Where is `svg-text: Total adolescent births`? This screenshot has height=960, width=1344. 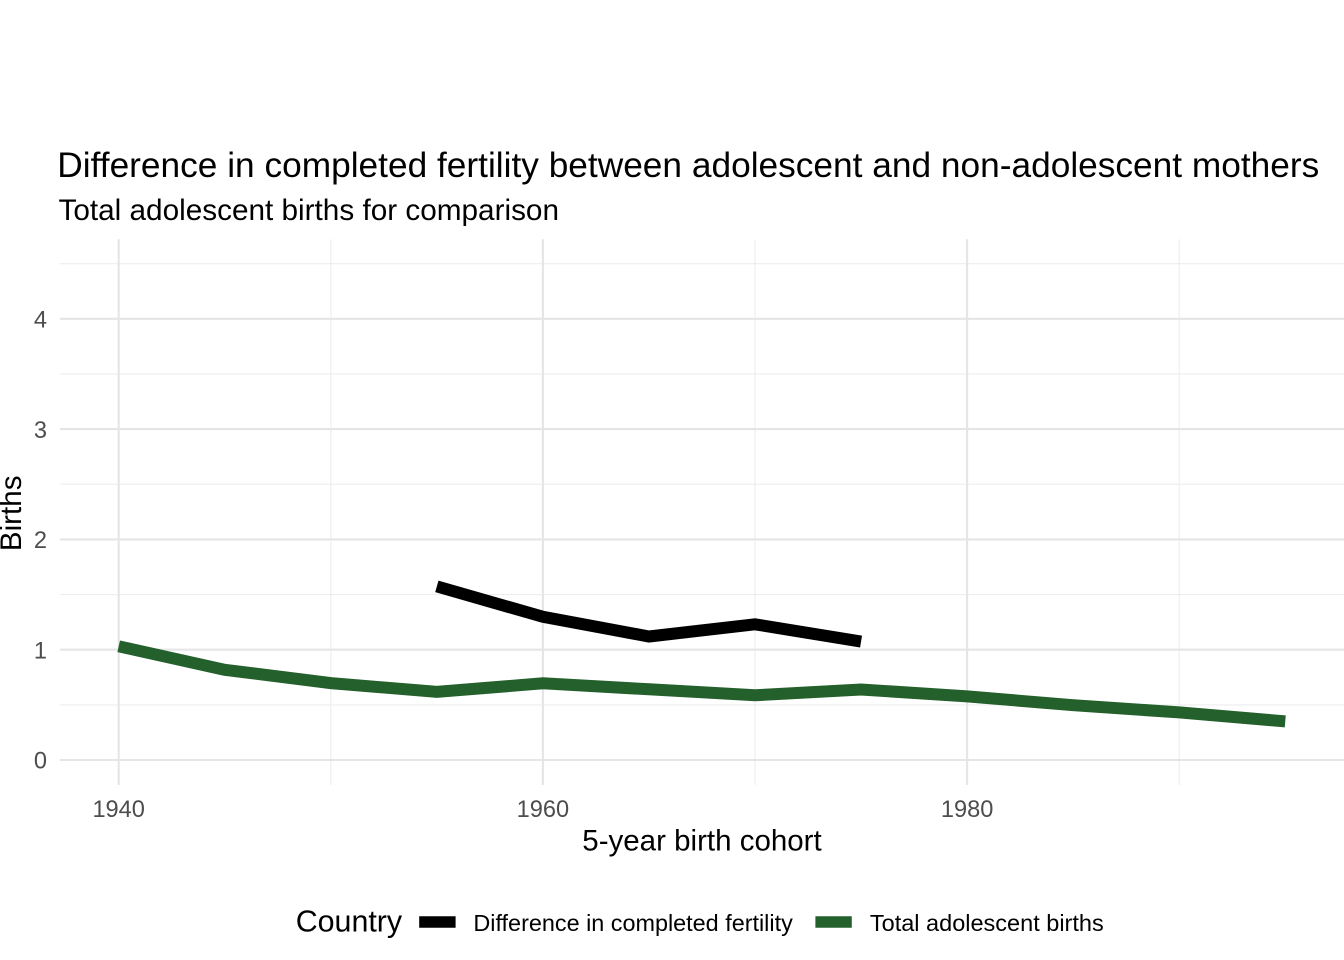
svg-text: Total adolescent births is located at coordinates (987, 923).